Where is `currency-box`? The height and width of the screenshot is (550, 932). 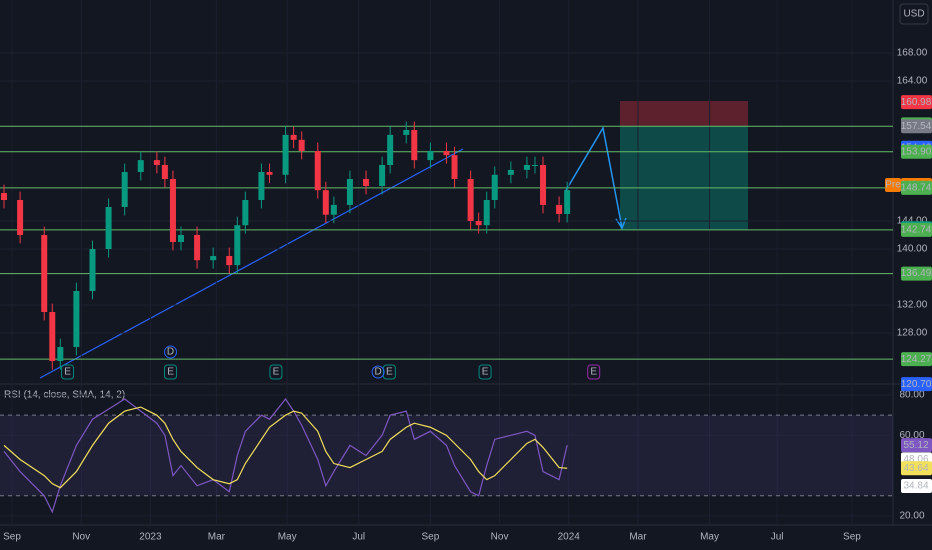 currency-box is located at coordinates (914, 14).